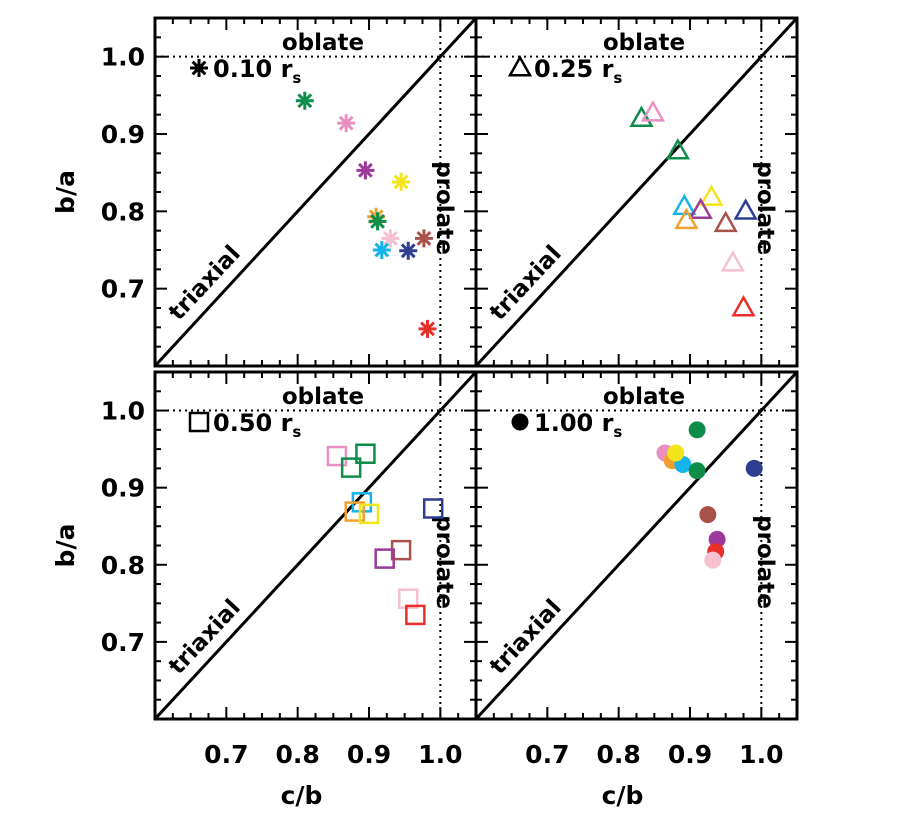 The height and width of the screenshot is (821, 901). Describe the element at coordinates (123, 488) in the screenshot. I see `y-tick-label: 0.9` at that location.